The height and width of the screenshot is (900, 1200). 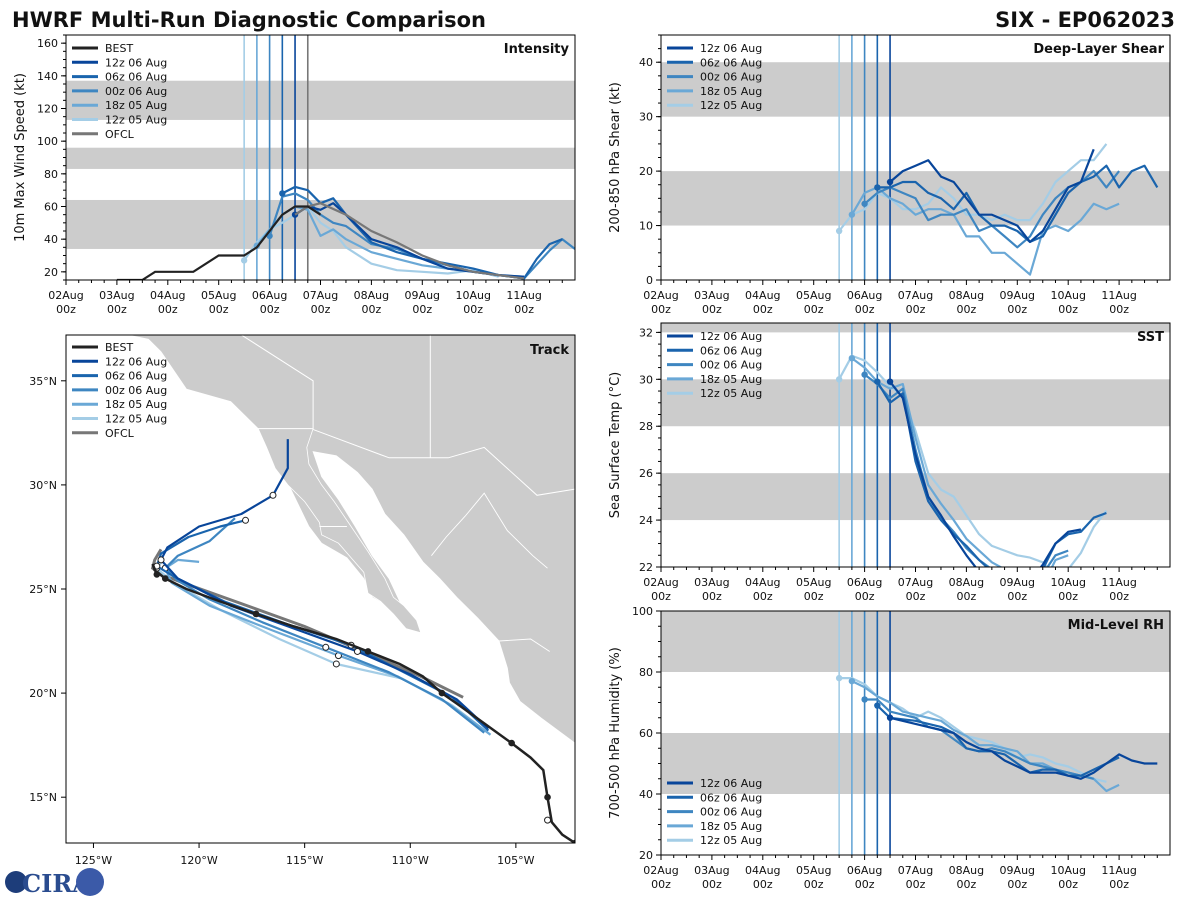 What do you see at coordinates (646, 379) in the screenshot?
I see `sst-ytick-label: 30` at bounding box center [646, 379].